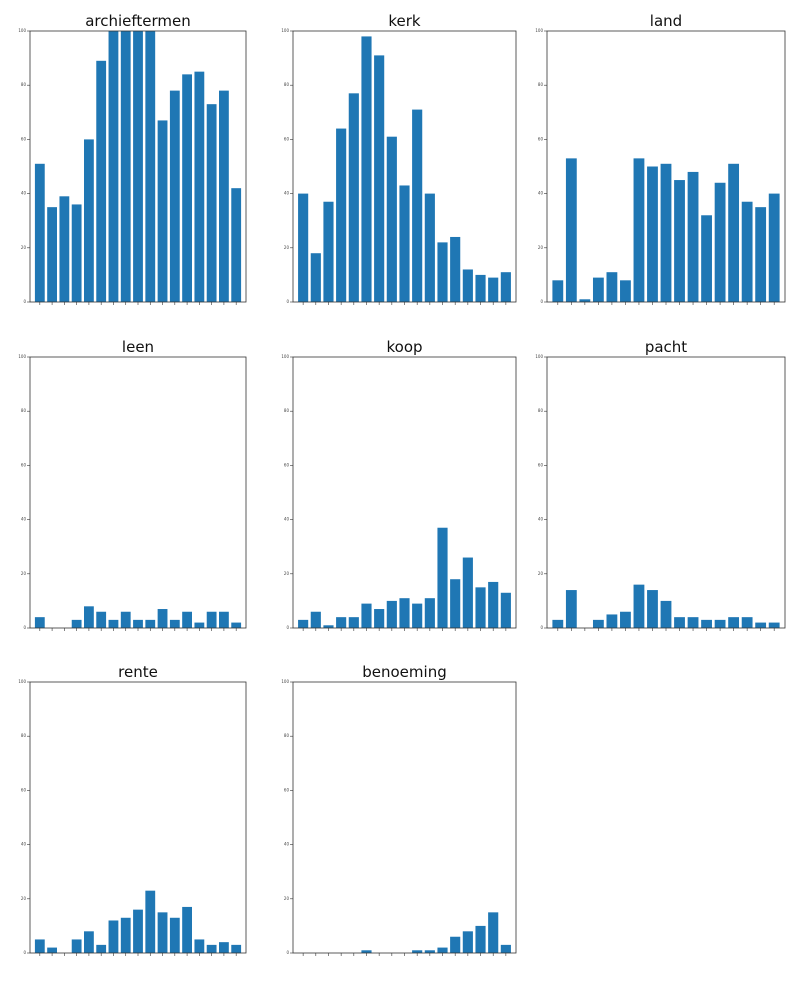 The image size is (789, 983). I want to click on panel-title: pacht, so click(666, 347).